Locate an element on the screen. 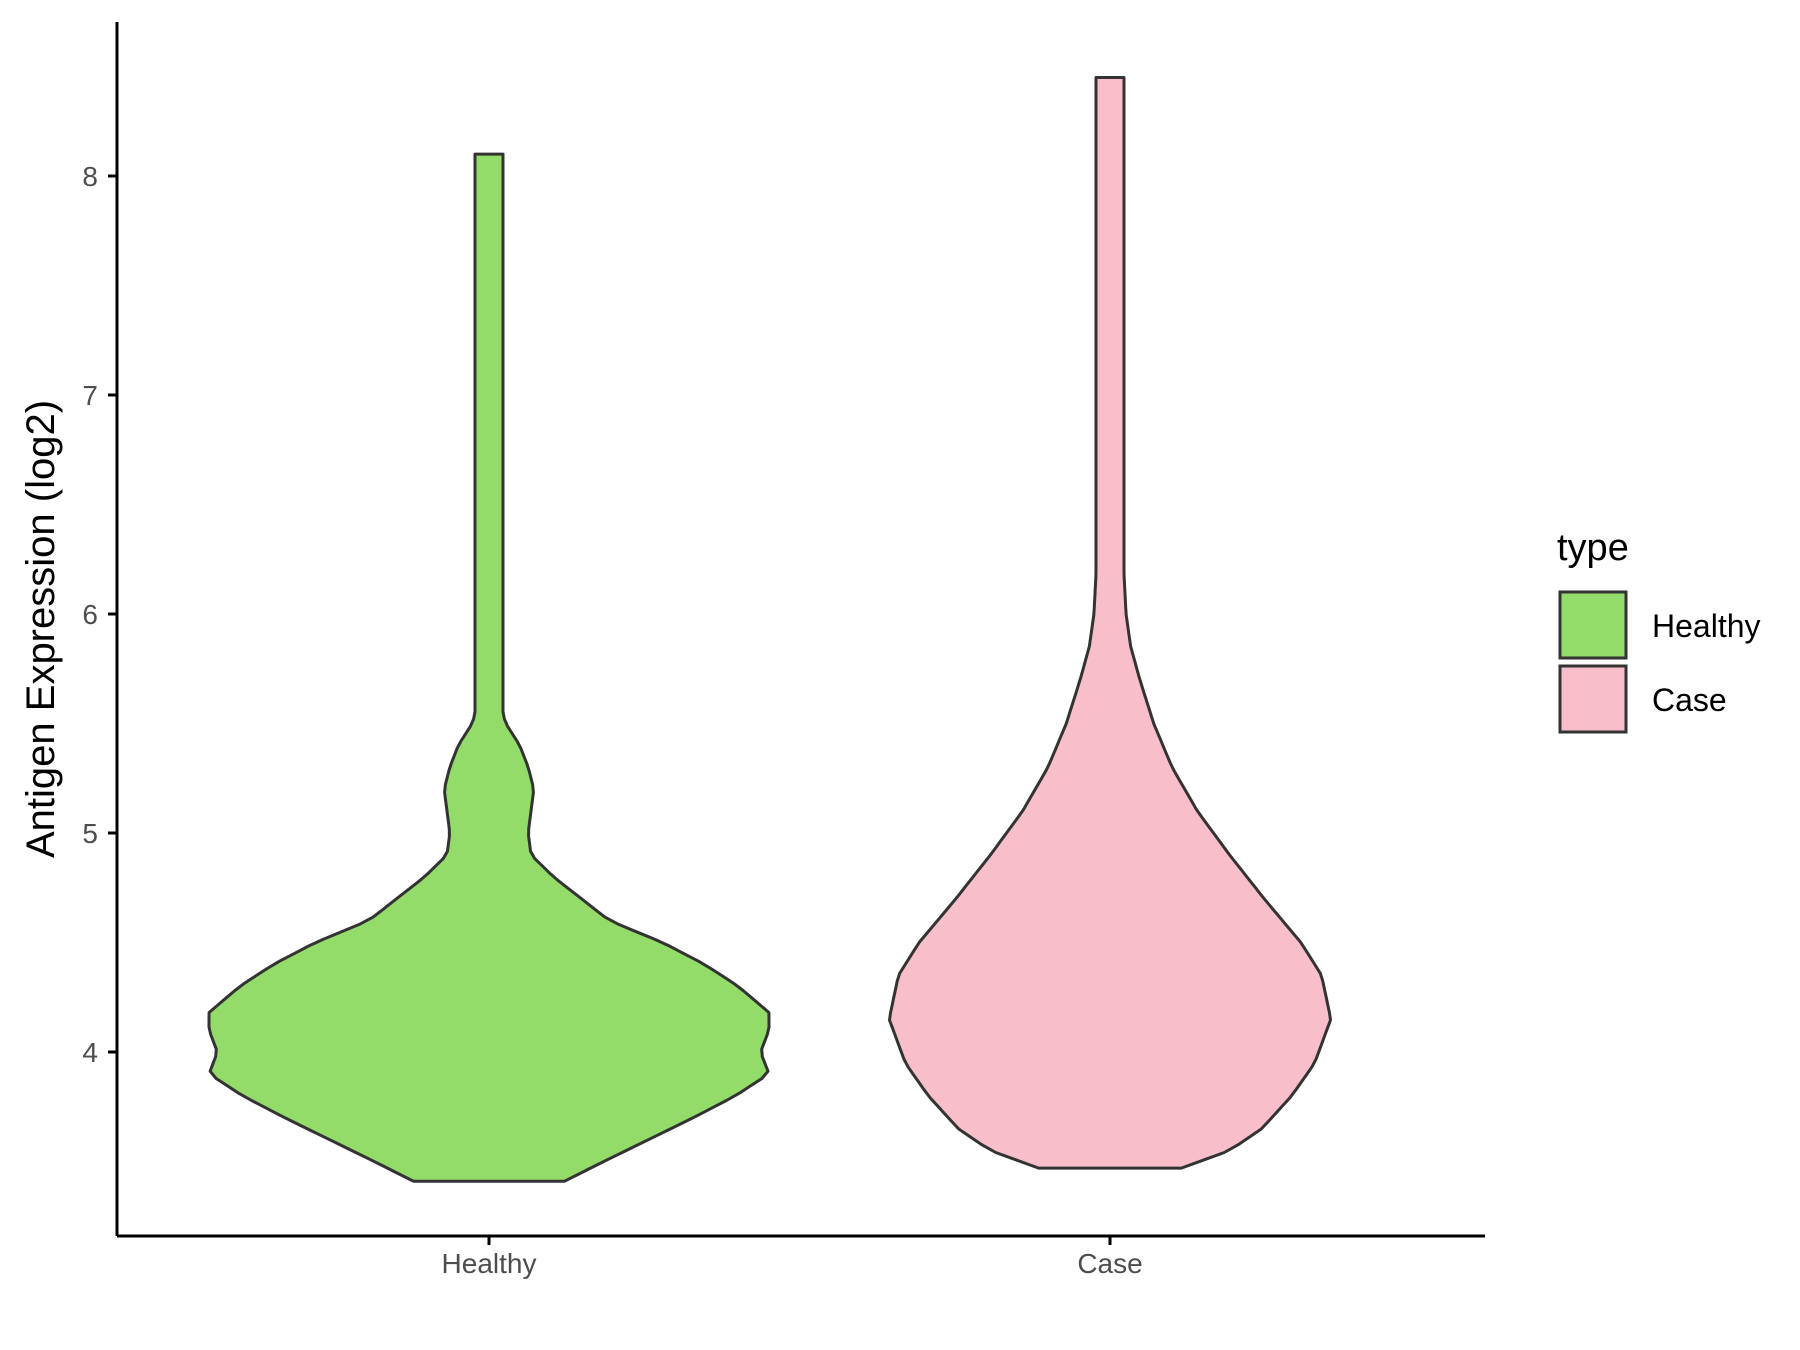  y-tick-label: 4 is located at coordinates (90, 1052).